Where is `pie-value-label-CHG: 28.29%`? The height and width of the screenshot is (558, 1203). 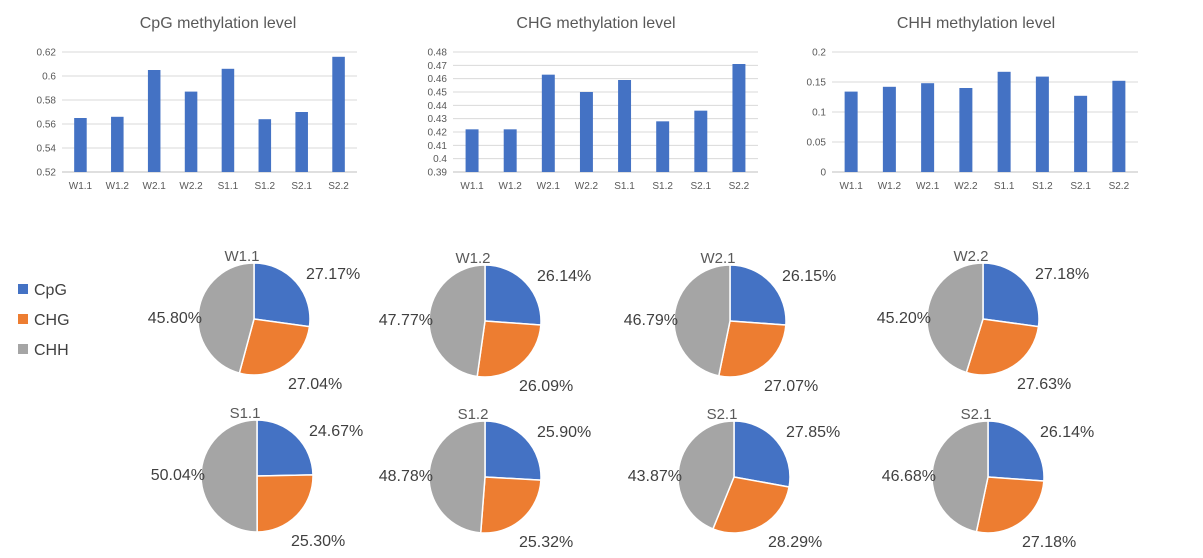 pie-value-label-CHG: 28.29% is located at coordinates (795, 542).